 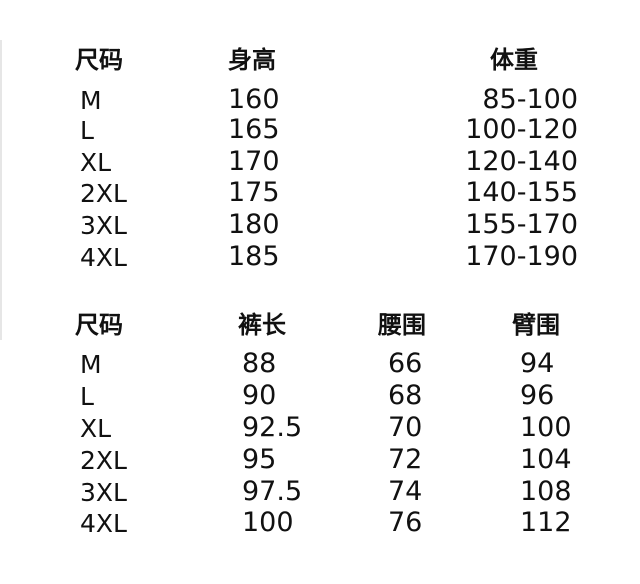 I want to click on waist-cell: 70, so click(x=405, y=427).